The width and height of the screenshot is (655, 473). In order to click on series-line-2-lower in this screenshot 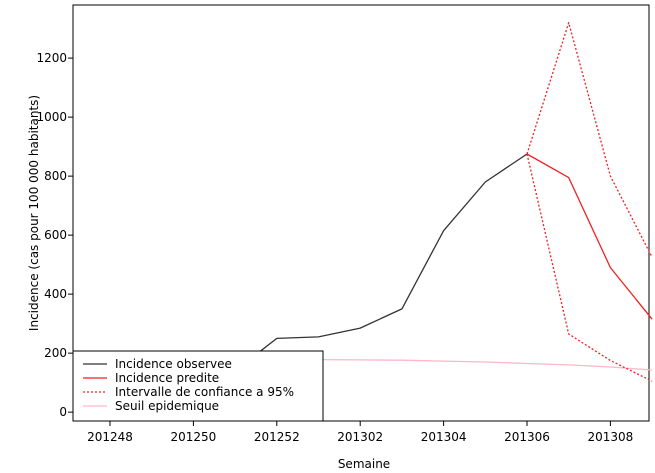, I will do `click(589, 267)`.